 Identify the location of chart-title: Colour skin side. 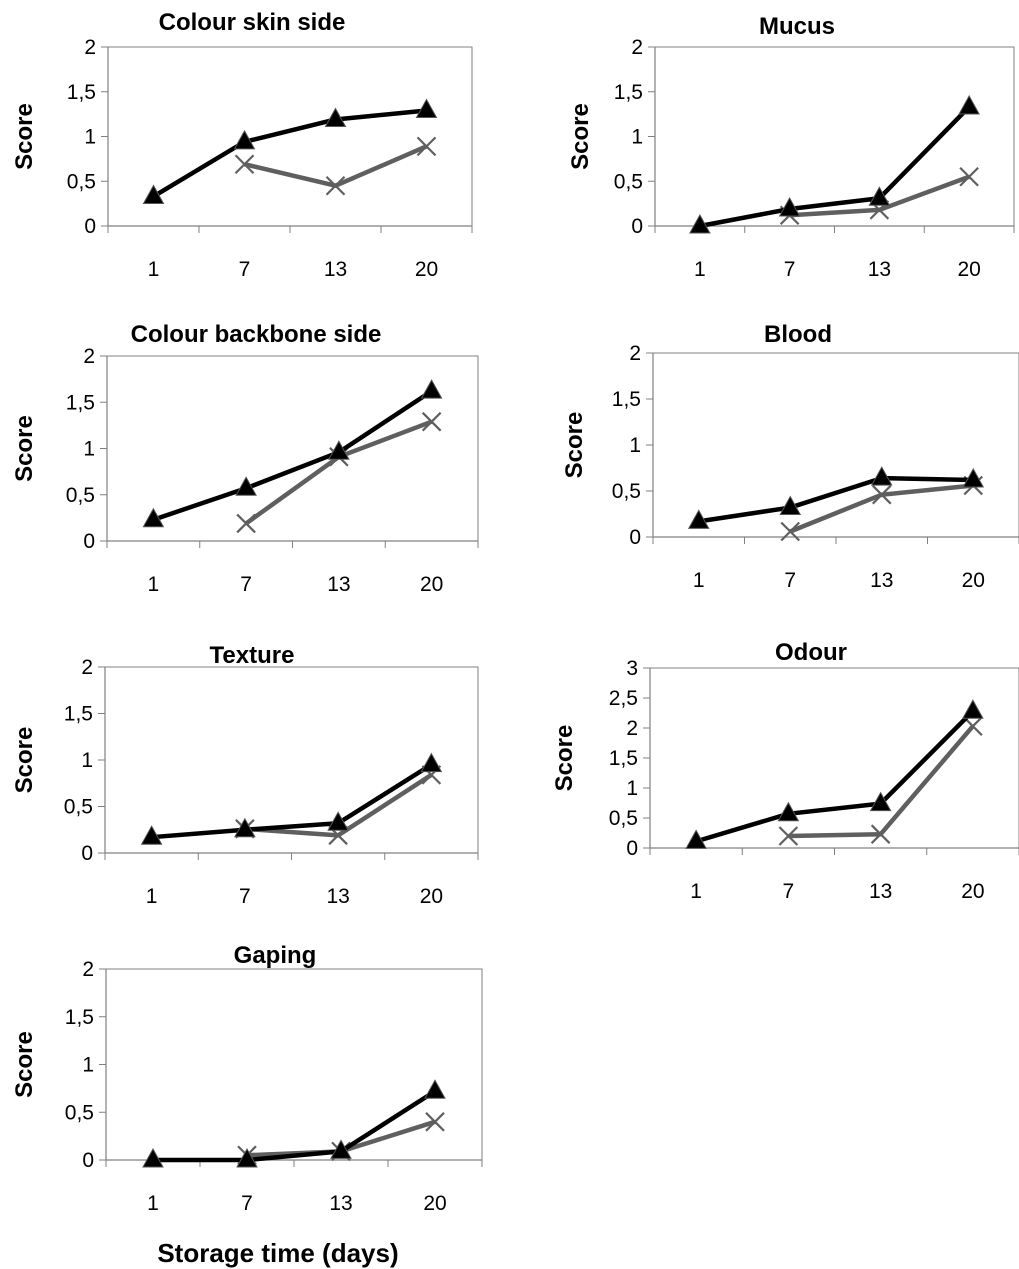
(252, 22).